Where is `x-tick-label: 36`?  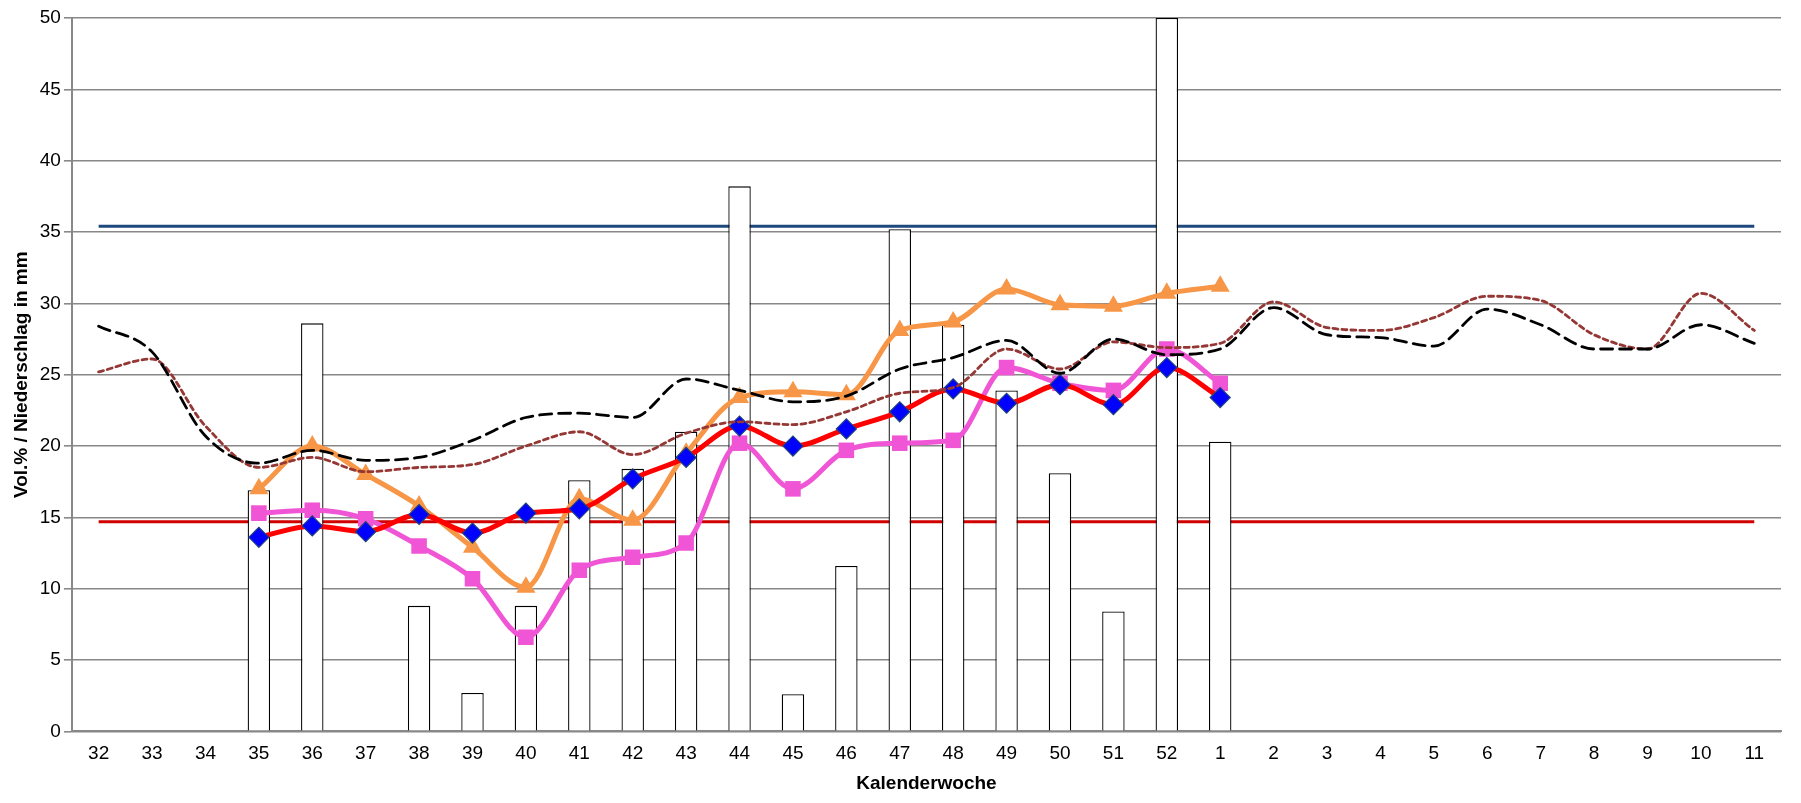
x-tick-label: 36 is located at coordinates (312, 753).